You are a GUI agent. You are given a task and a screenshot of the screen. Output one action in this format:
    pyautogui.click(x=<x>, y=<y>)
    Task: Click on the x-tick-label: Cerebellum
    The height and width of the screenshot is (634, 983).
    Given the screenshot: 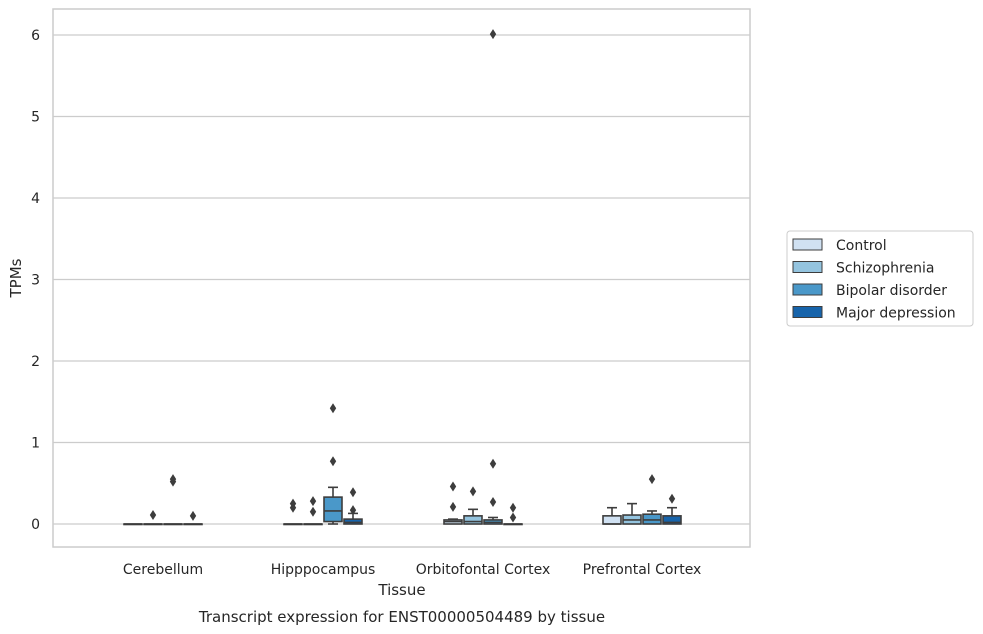 What is the action you would take?
    pyautogui.click(x=163, y=570)
    